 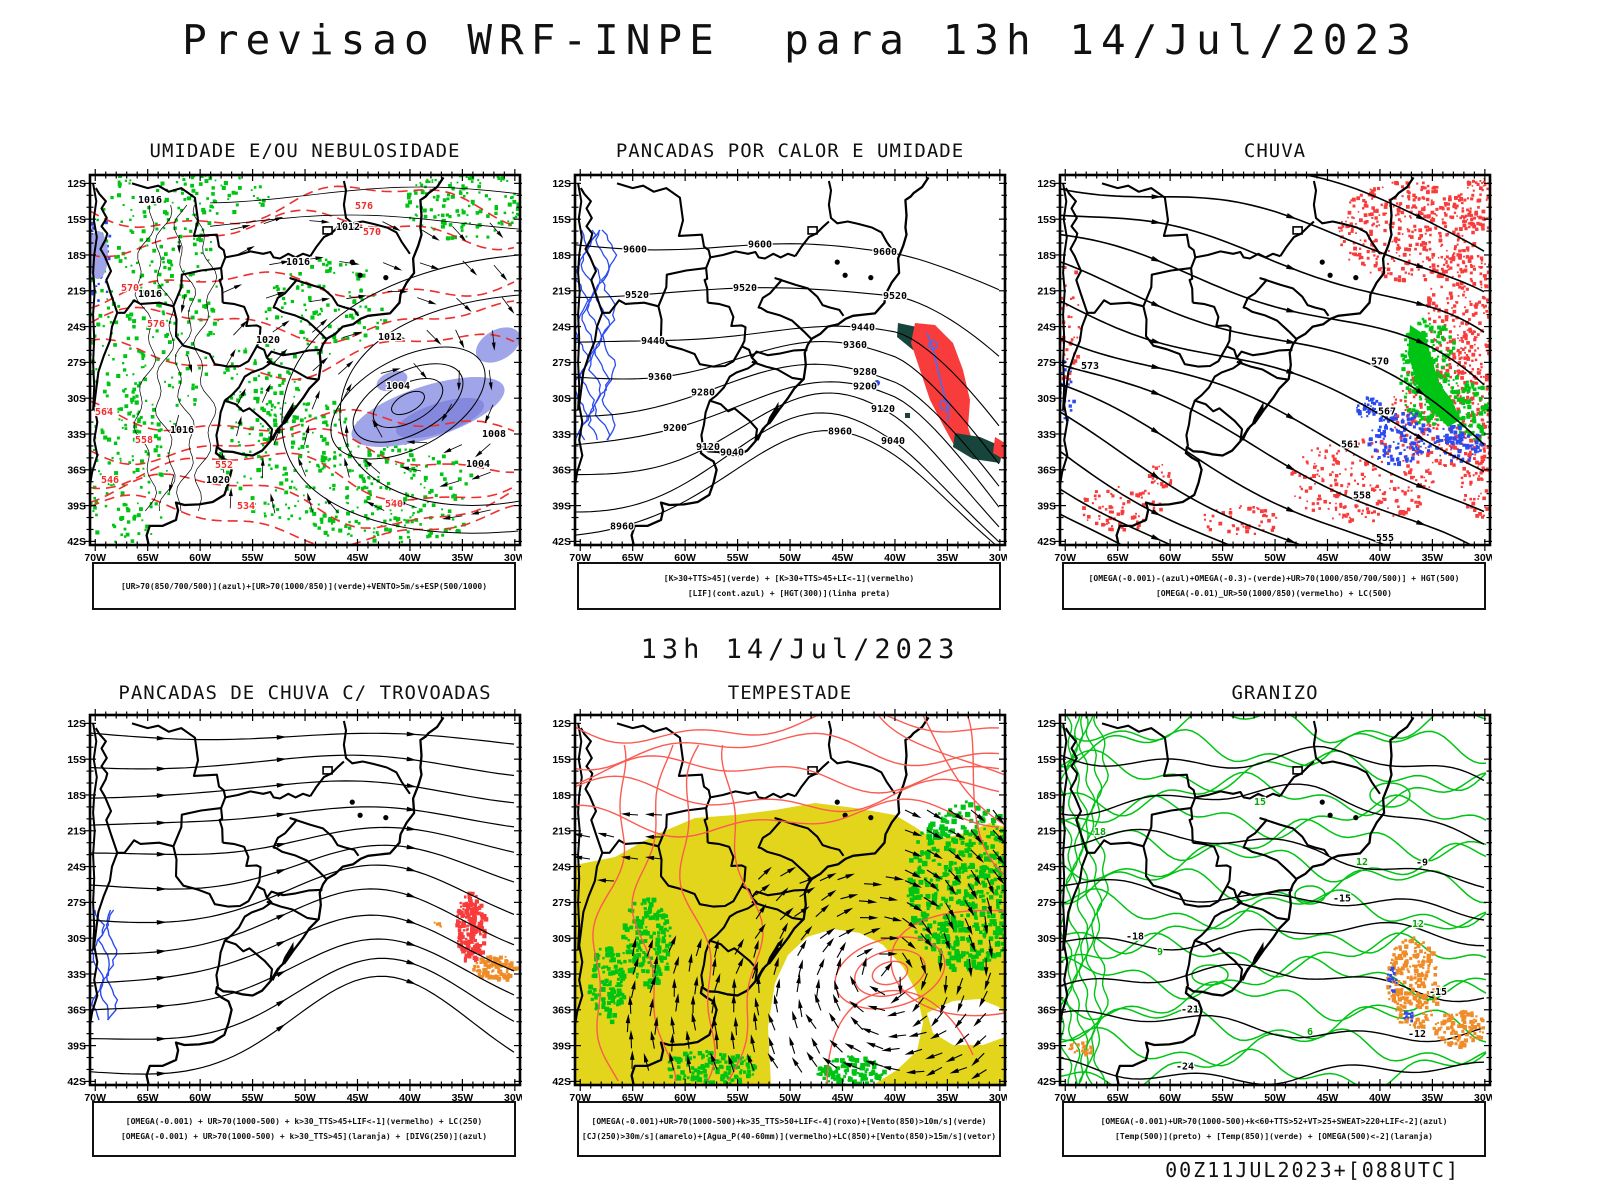 What do you see at coordinates (305, 693) in the screenshot?
I see `panel-title: PANCADAS DE CHUVA C/ TROVOADAS` at bounding box center [305, 693].